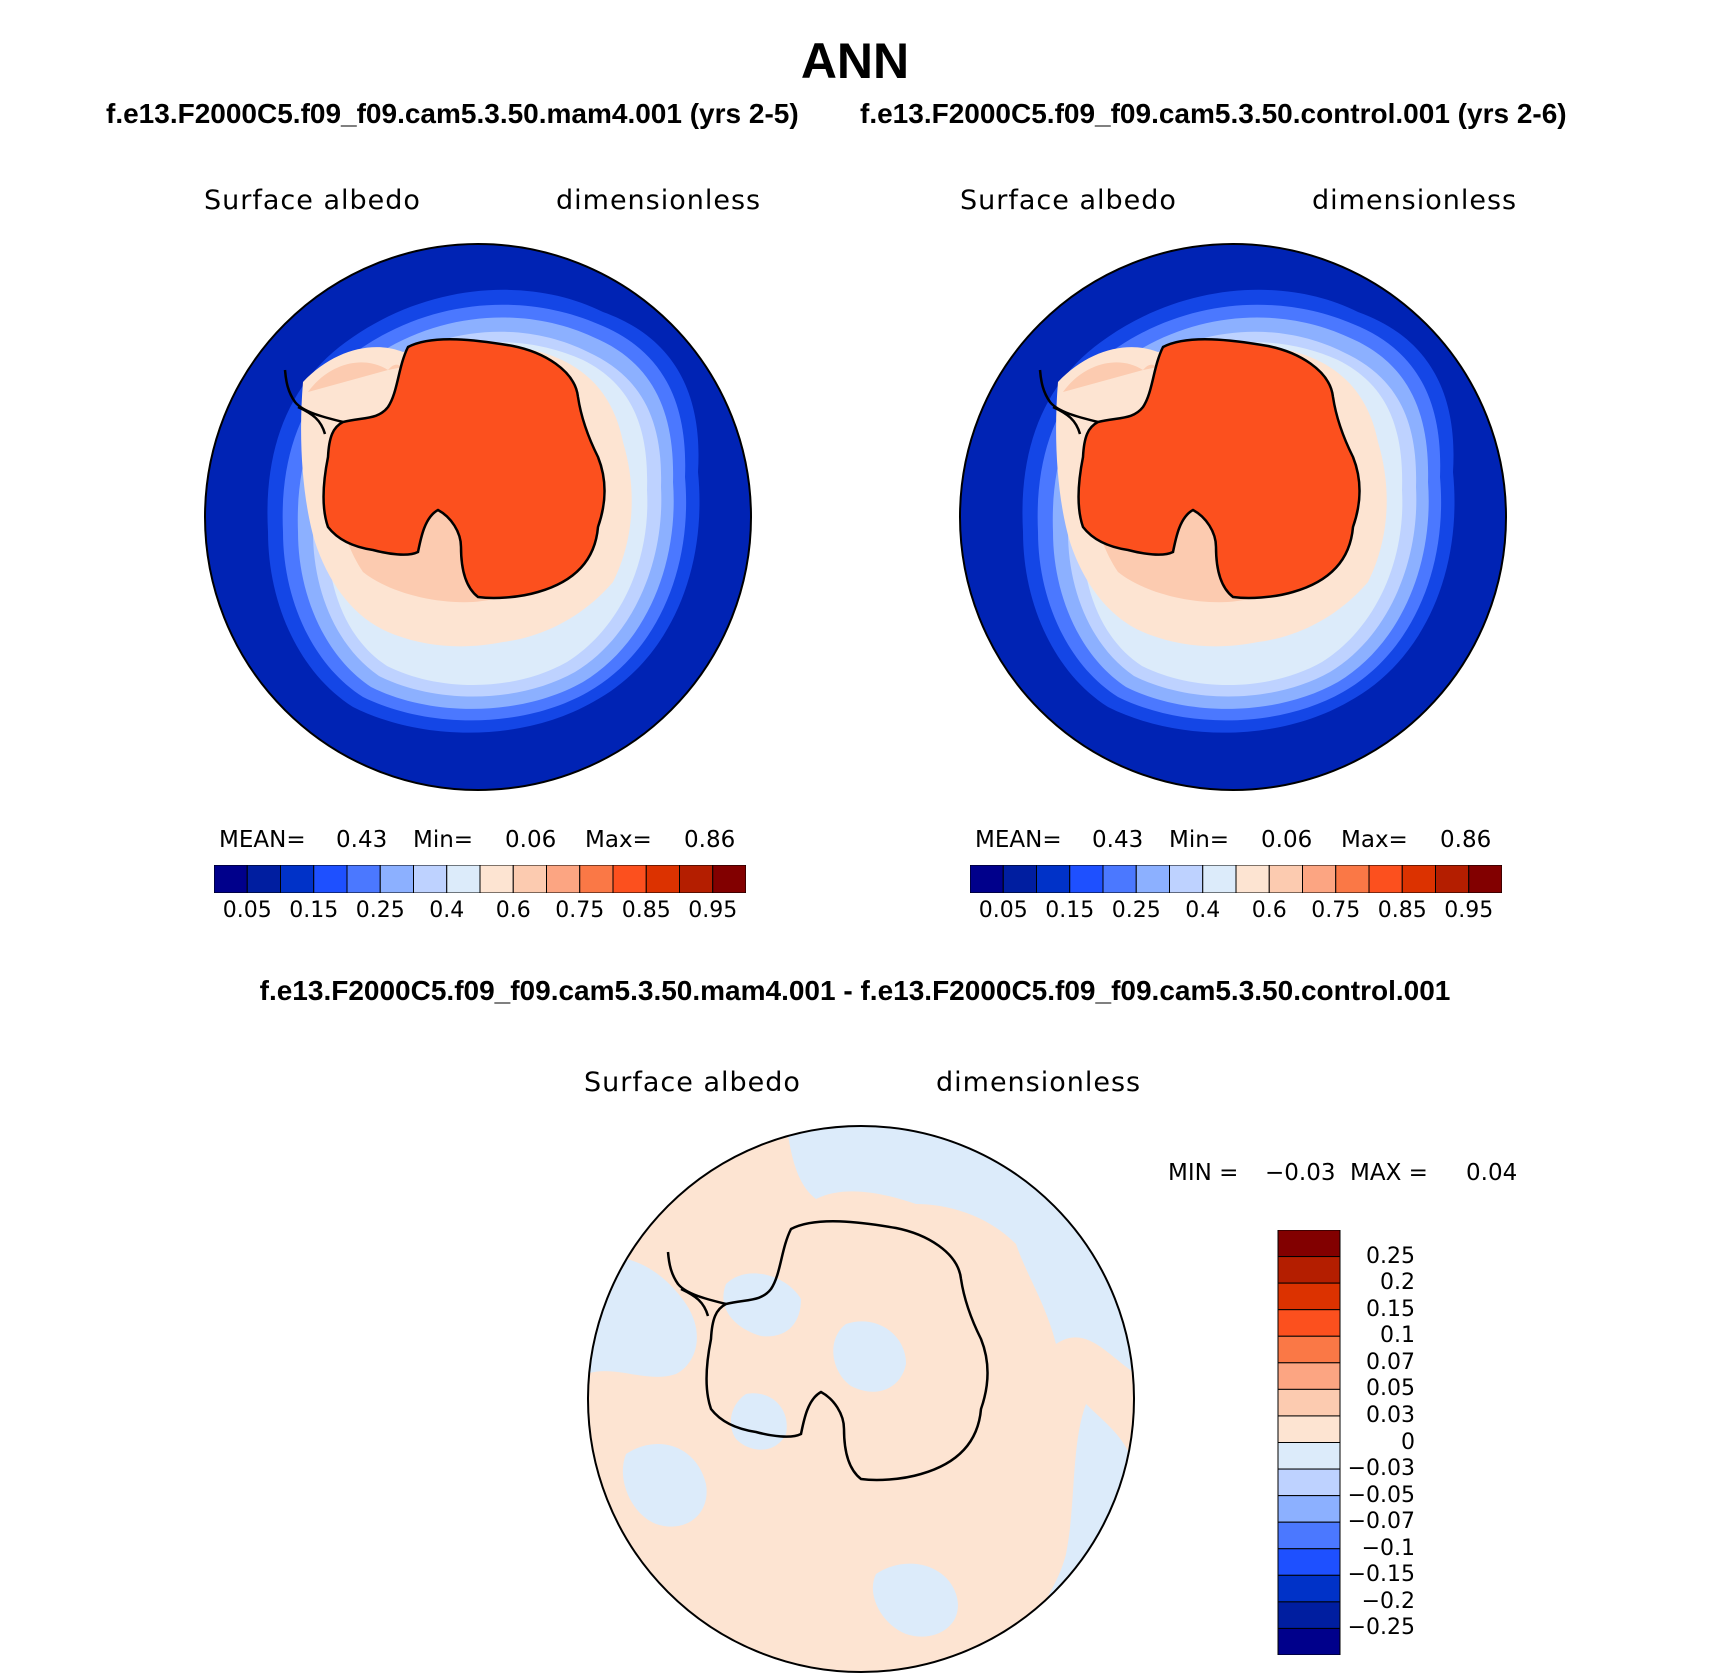 The width and height of the screenshot is (1710, 1674). What do you see at coordinates (1381, 1628) in the screenshot?
I see `colorbar-tick-label: −0.25` at bounding box center [1381, 1628].